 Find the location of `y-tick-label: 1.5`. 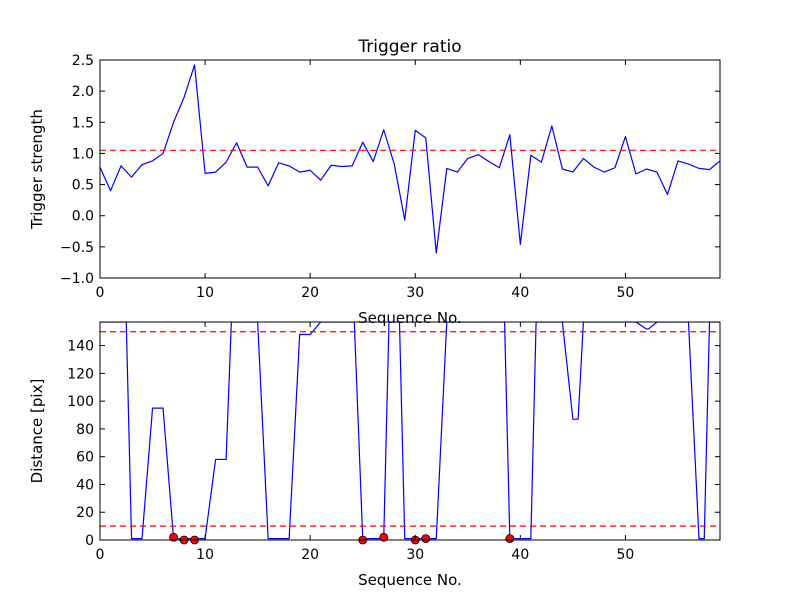

y-tick-label: 1.5 is located at coordinates (83, 123).